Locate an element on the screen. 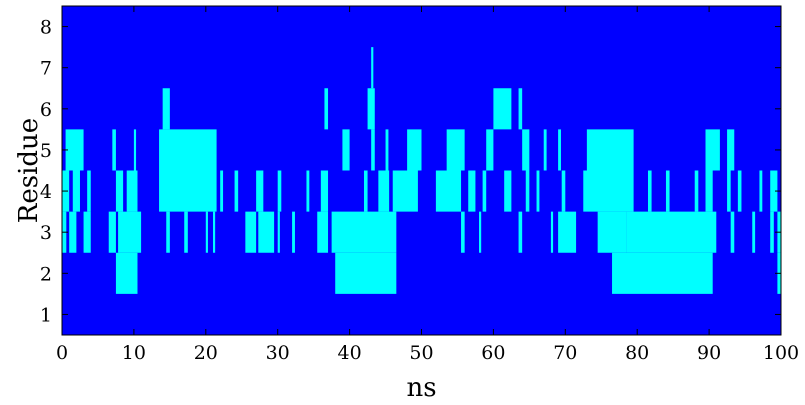 The image size is (805, 405). x-tick-label: 30 is located at coordinates (278, 353).